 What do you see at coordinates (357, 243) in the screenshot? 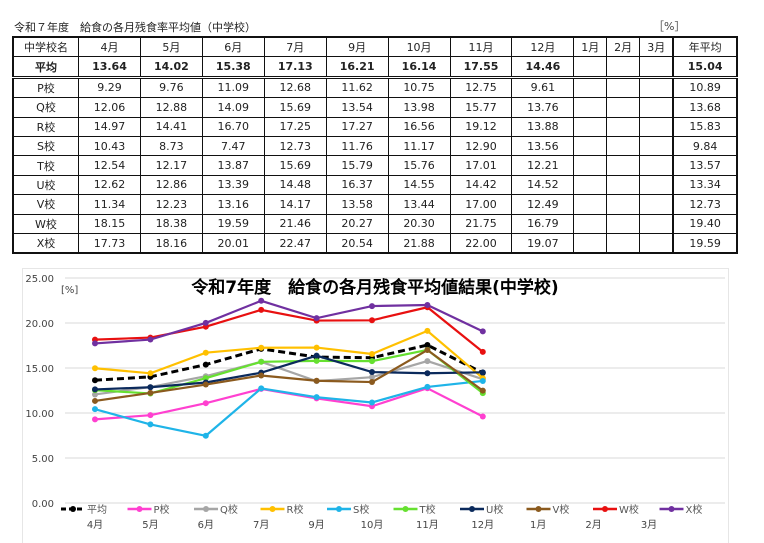
I see `value-cell: 20.54` at bounding box center [357, 243].